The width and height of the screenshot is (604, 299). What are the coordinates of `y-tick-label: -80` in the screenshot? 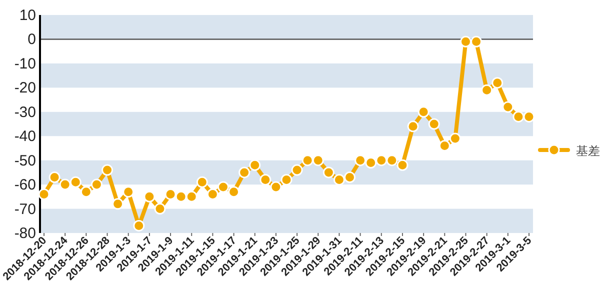 It's located at (25, 233).